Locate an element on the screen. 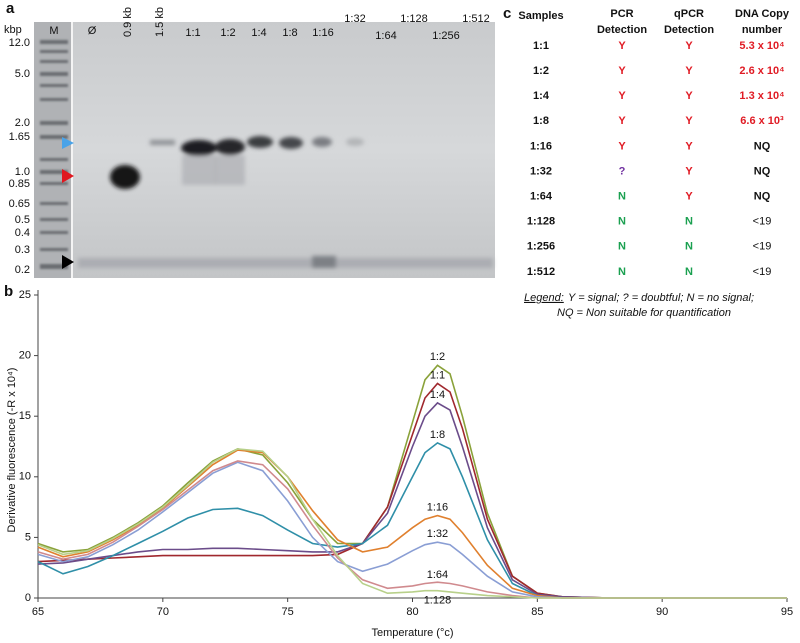 Image resolution: width=800 pixels, height=643 pixels. lane-label: 1.5 kb is located at coordinates (160, 22).